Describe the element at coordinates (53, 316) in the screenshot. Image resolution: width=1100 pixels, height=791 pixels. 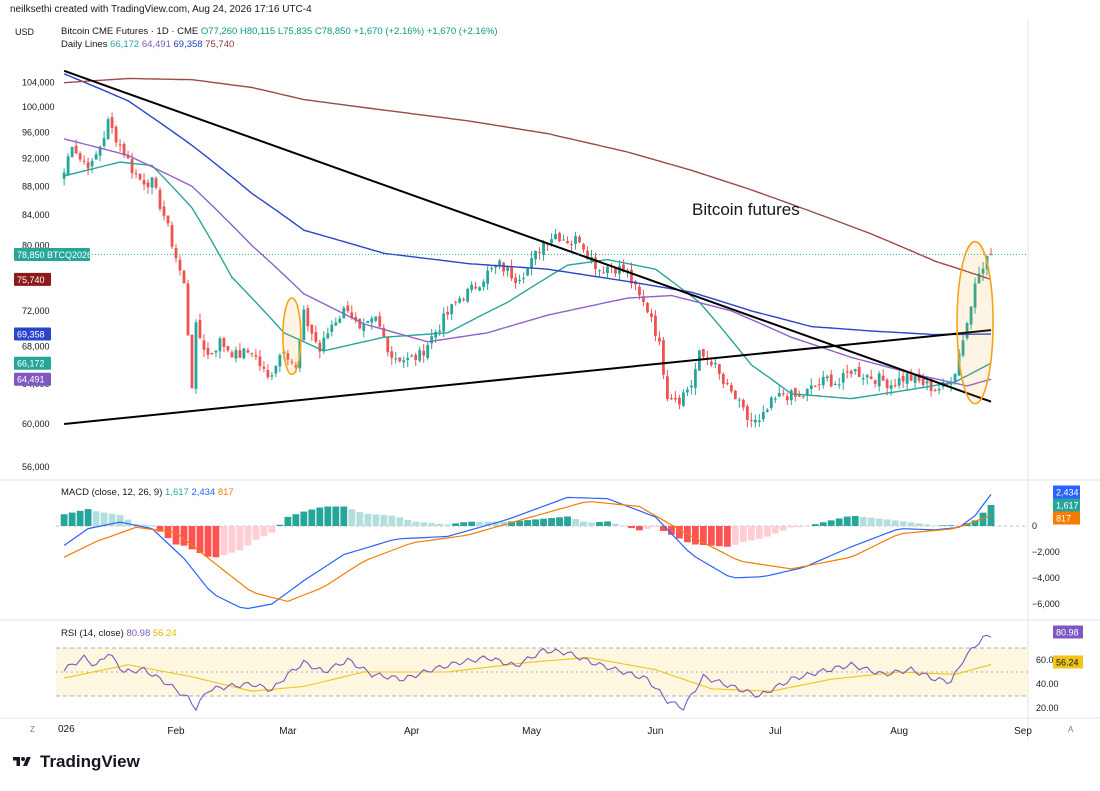
I see `price-badges: 78,850 BTCQ2026 75,740 69,358 66,172 64,491` at that location.